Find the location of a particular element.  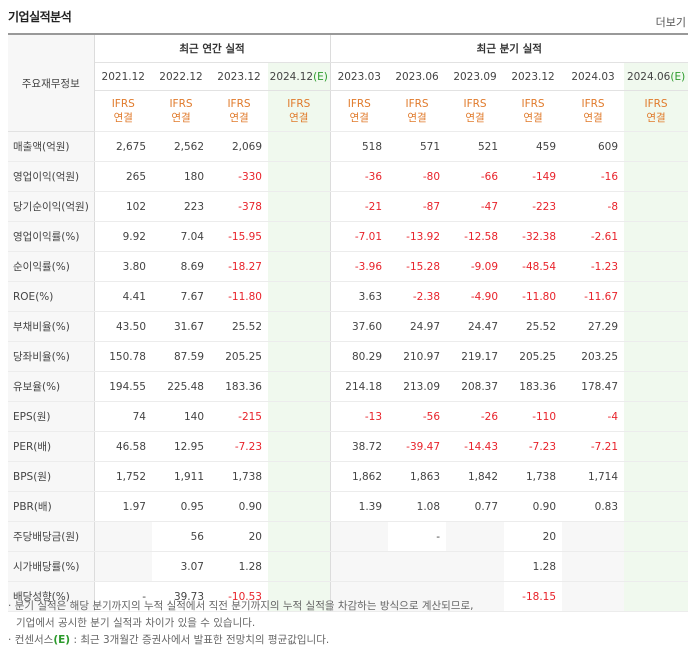

more-link: 더보기 is located at coordinates (670, 22).